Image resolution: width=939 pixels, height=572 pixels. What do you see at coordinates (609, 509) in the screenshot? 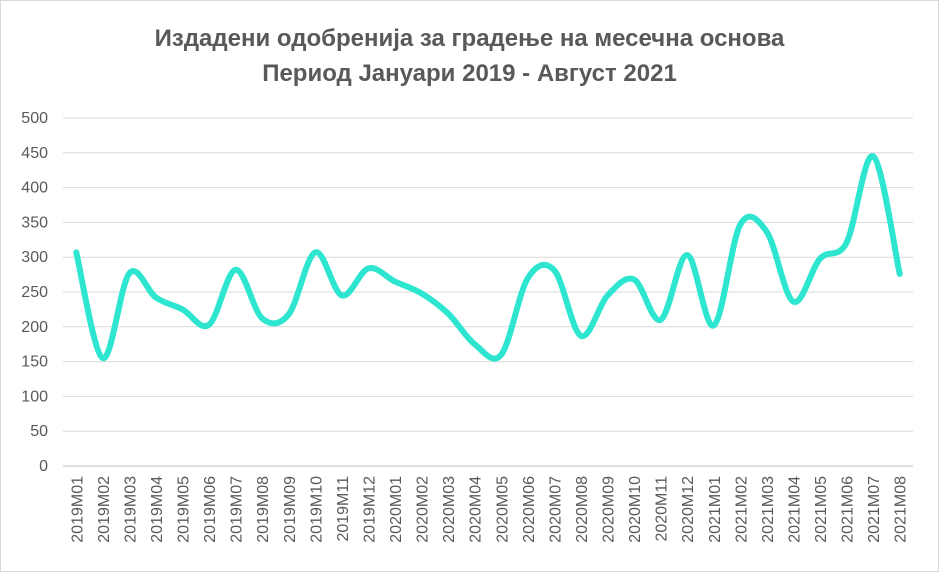
I see `x-tick-label: 2020M09` at bounding box center [609, 509].